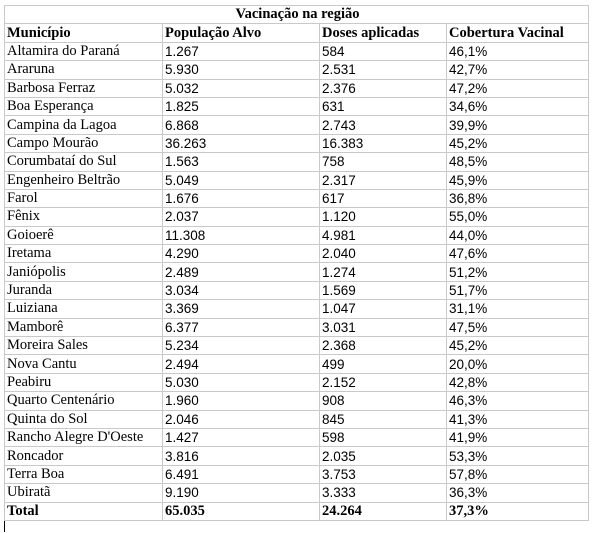 The height and width of the screenshot is (533, 595). What do you see at coordinates (83, 511) in the screenshot?
I see `total-label: Total` at bounding box center [83, 511].